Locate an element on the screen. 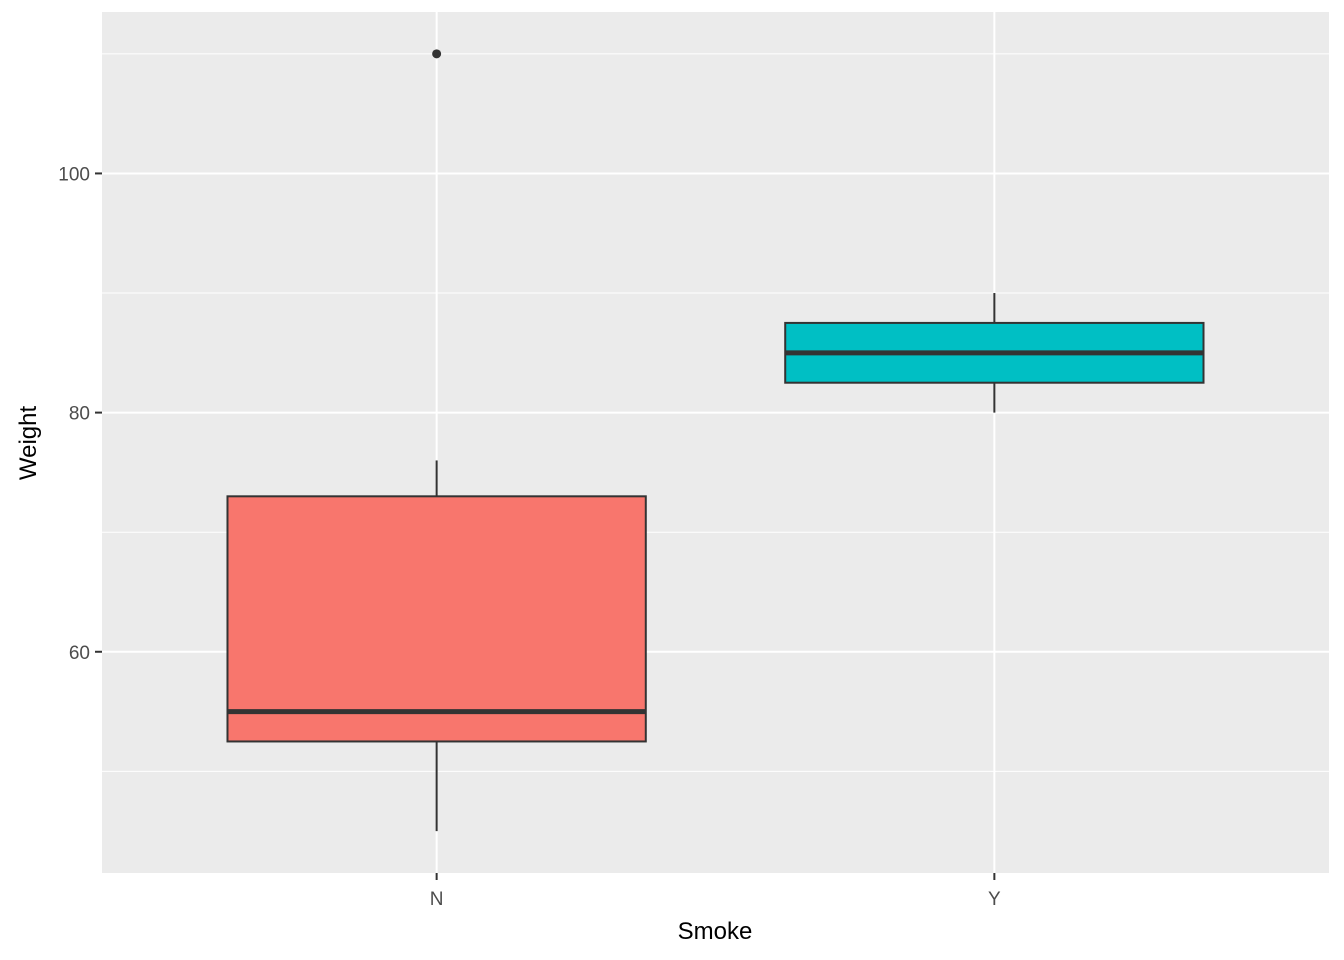 This screenshot has width=1344, height=960. y-tick-label: 80 is located at coordinates (79, 414).